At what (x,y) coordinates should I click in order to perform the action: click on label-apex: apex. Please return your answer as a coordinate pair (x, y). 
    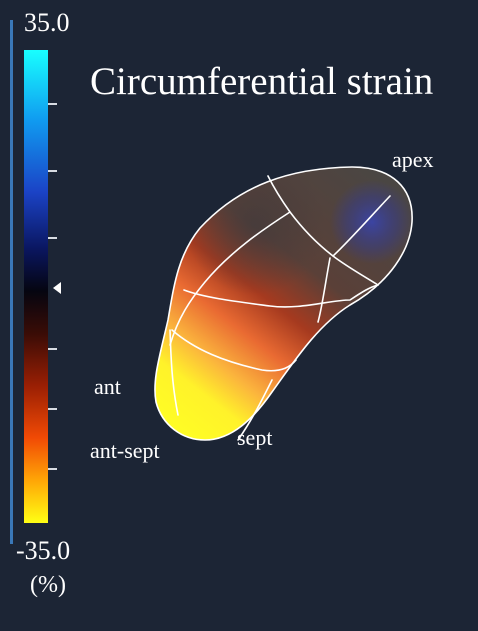
    Looking at the image, I should click on (413, 159).